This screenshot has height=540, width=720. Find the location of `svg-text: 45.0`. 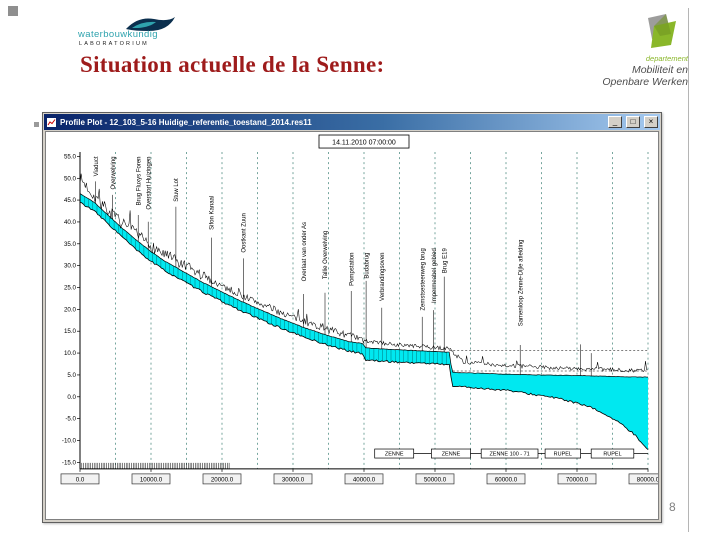

svg-text: 45.0 is located at coordinates (70, 200).